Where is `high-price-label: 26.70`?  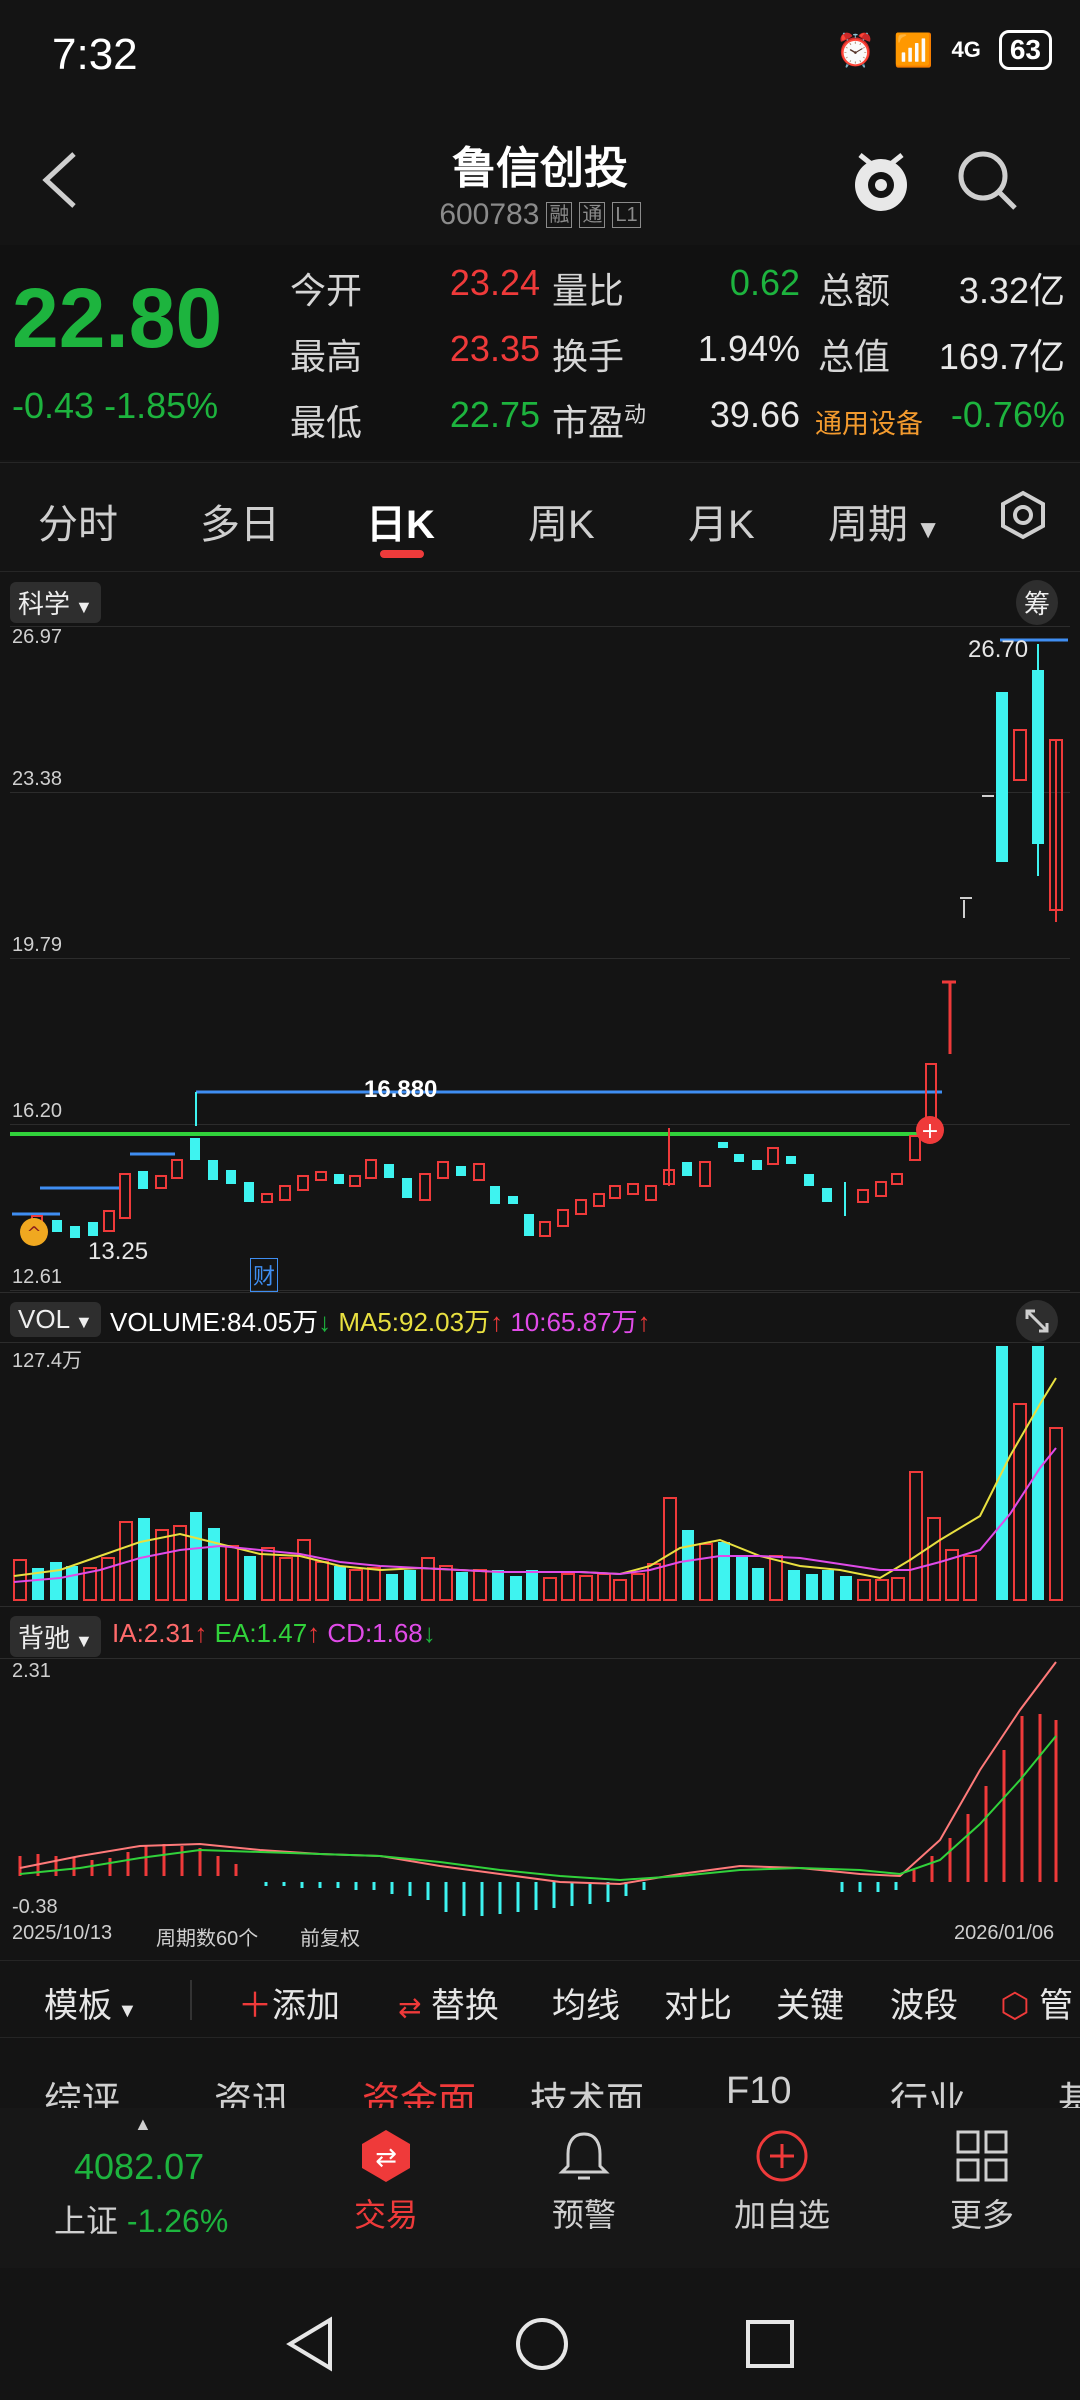 high-price-label: 26.70 is located at coordinates (998, 649).